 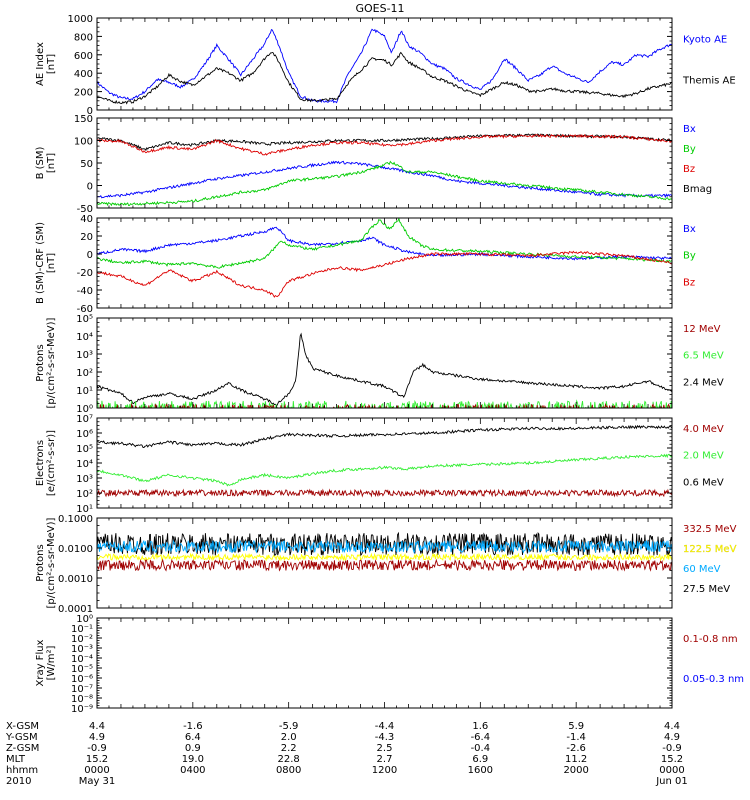 What do you see at coordinates (710, 639) in the screenshot?
I see `legend-0-1-0-8-nm: 0.1-0.8 nm` at bounding box center [710, 639].